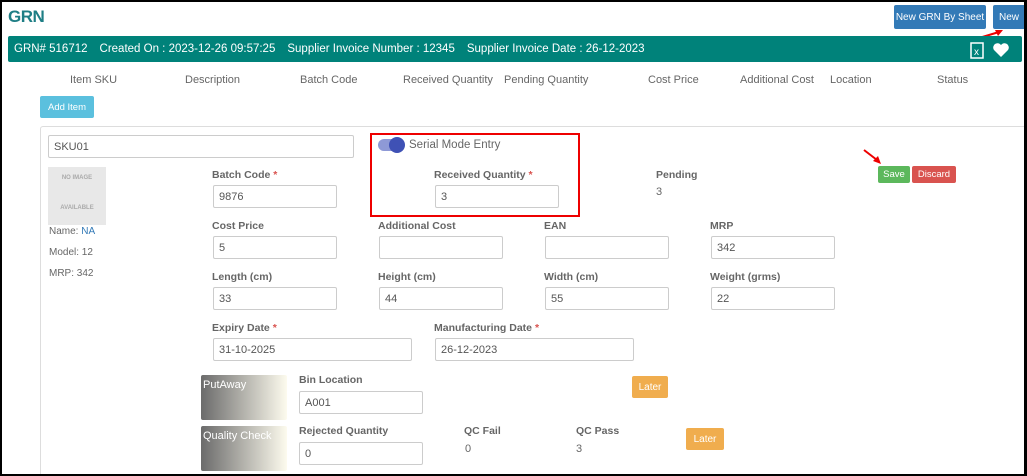  I want to click on length-label: Length (cm), so click(242, 277).